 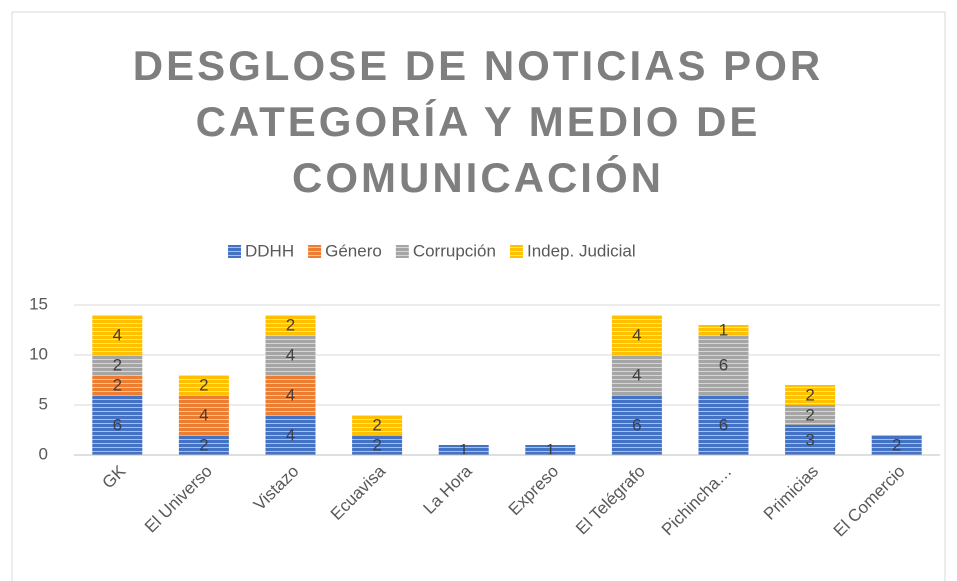 What do you see at coordinates (581, 250) in the screenshot?
I see `legend-label: Indep. Judicial` at bounding box center [581, 250].